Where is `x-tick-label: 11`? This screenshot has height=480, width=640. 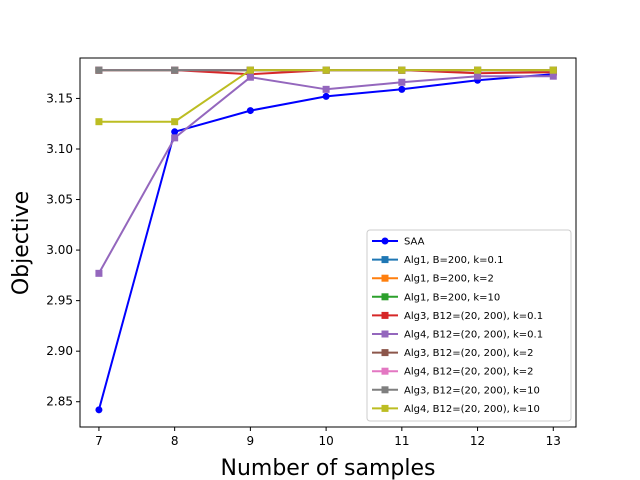
x-tick-label: 11 is located at coordinates (401, 441).